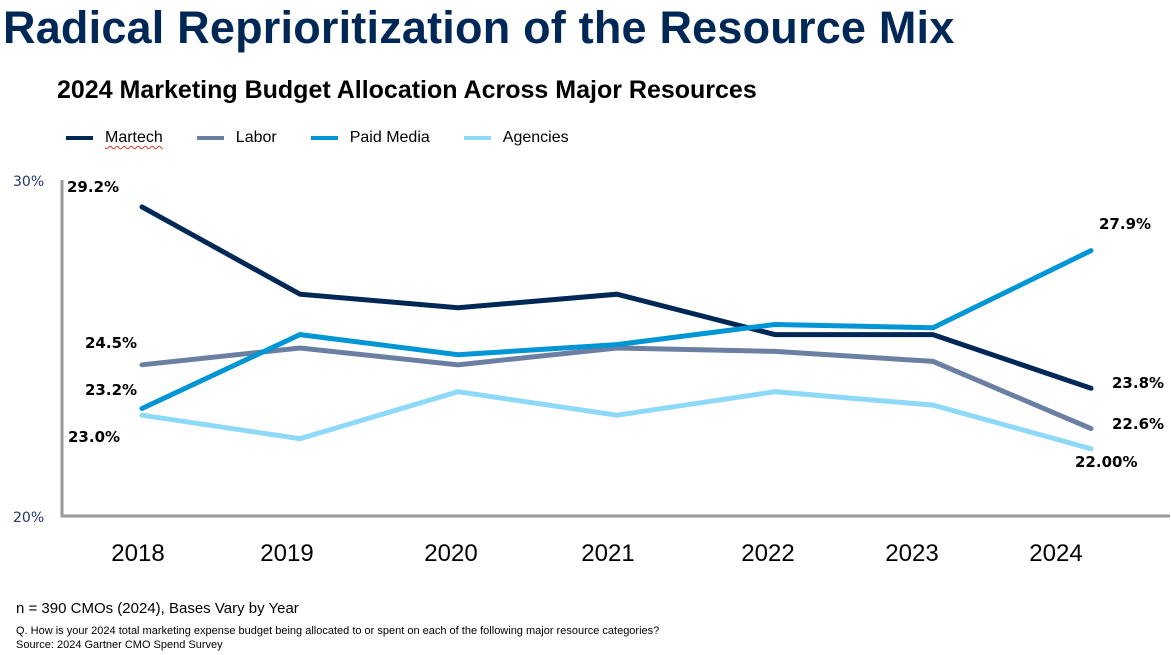 Image resolution: width=1172 pixels, height=655 pixels. Describe the element at coordinates (1138, 383) in the screenshot. I see `data-label-martech: 23.8%` at that location.